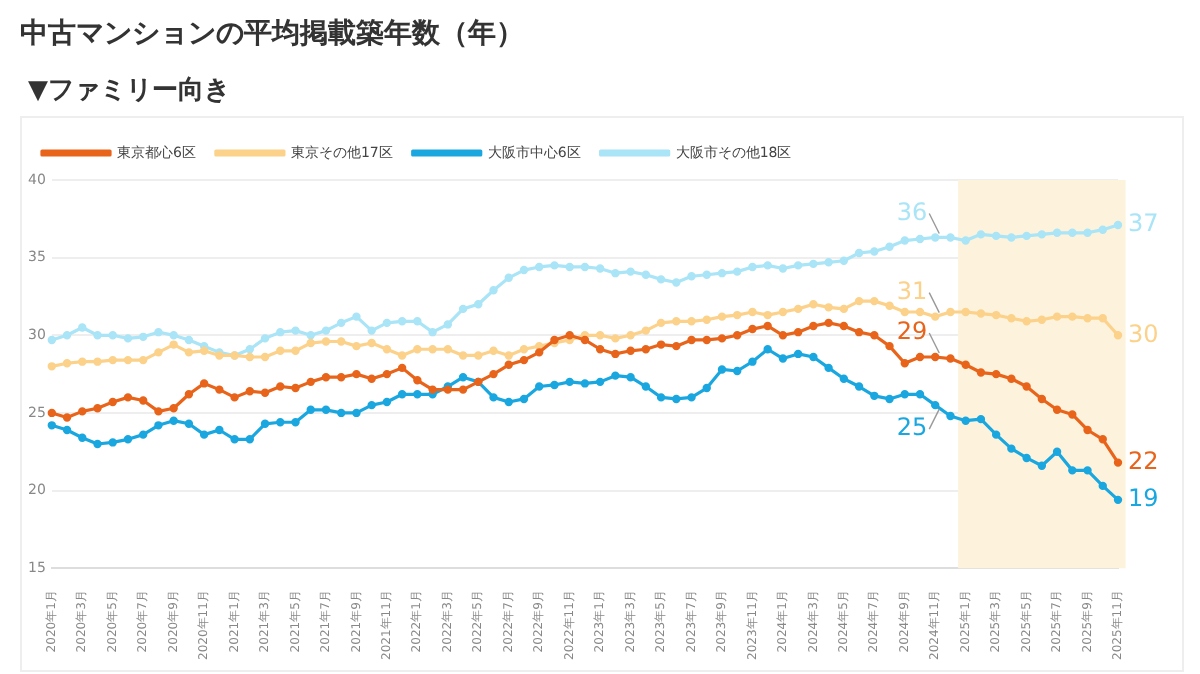  What do you see at coordinates (1143, 460) in the screenshot?
I see `annotation: 22` at bounding box center [1143, 460].